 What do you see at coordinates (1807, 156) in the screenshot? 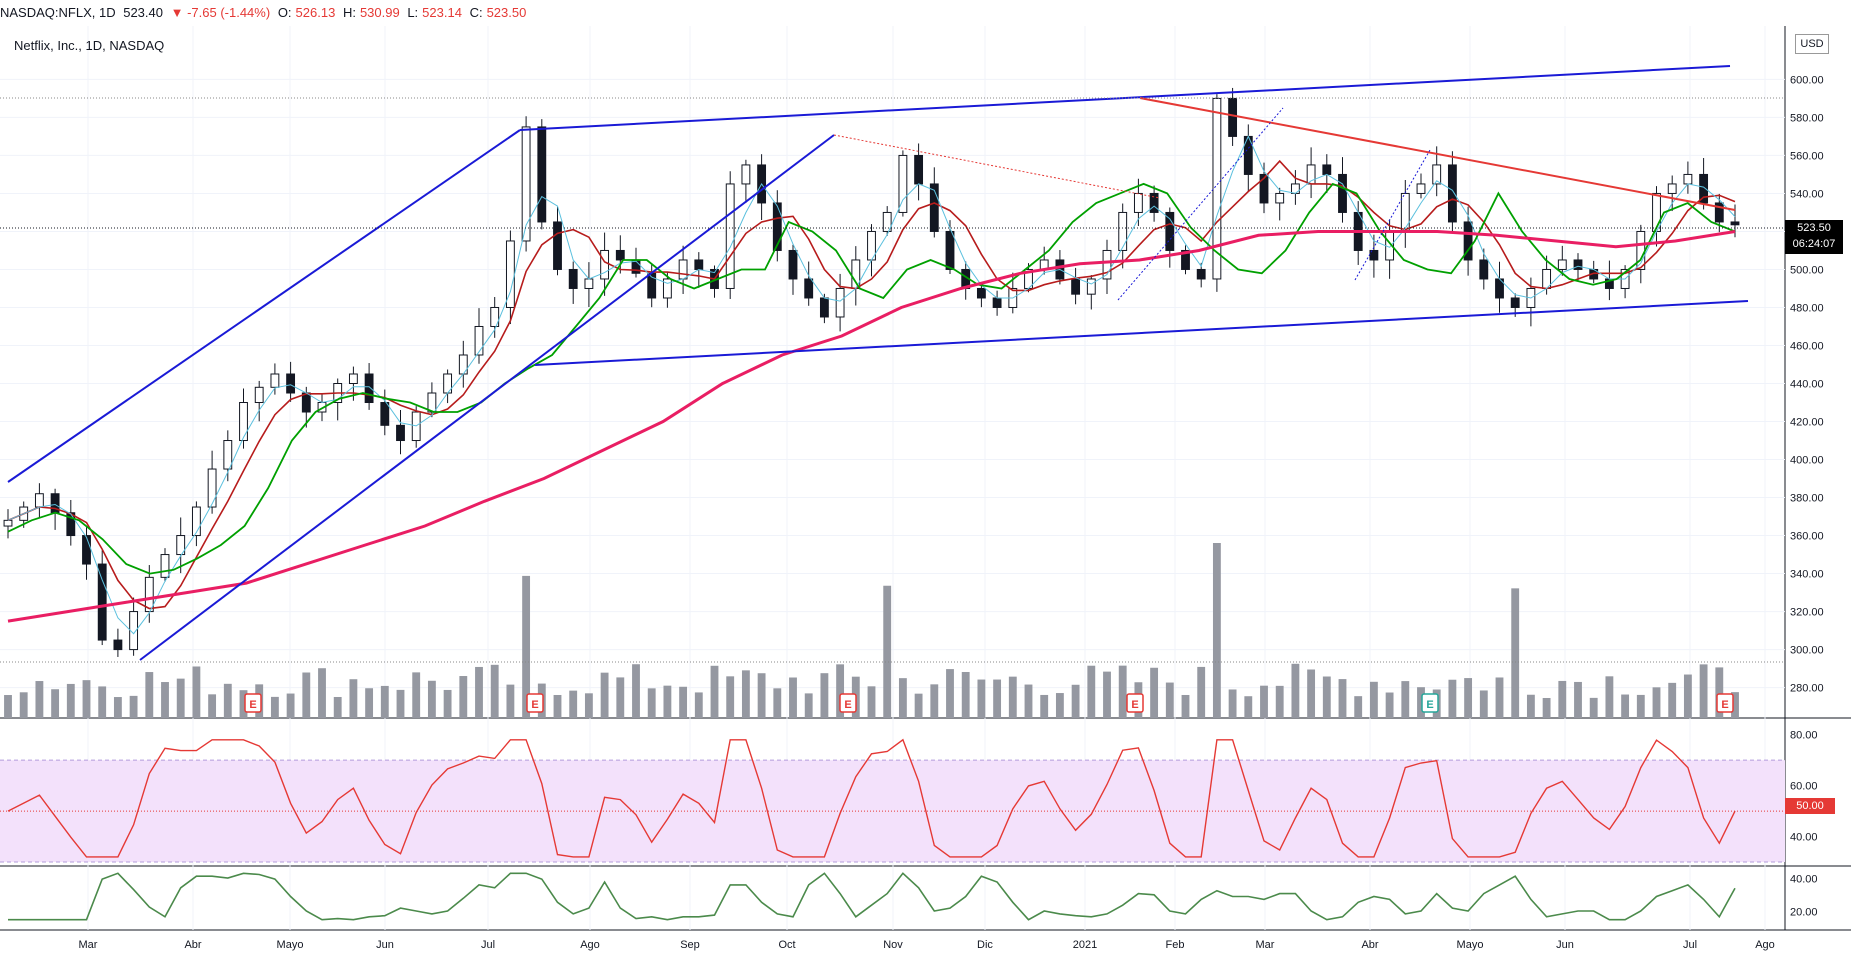
I see `price-tick-label: 560.00` at bounding box center [1807, 156].